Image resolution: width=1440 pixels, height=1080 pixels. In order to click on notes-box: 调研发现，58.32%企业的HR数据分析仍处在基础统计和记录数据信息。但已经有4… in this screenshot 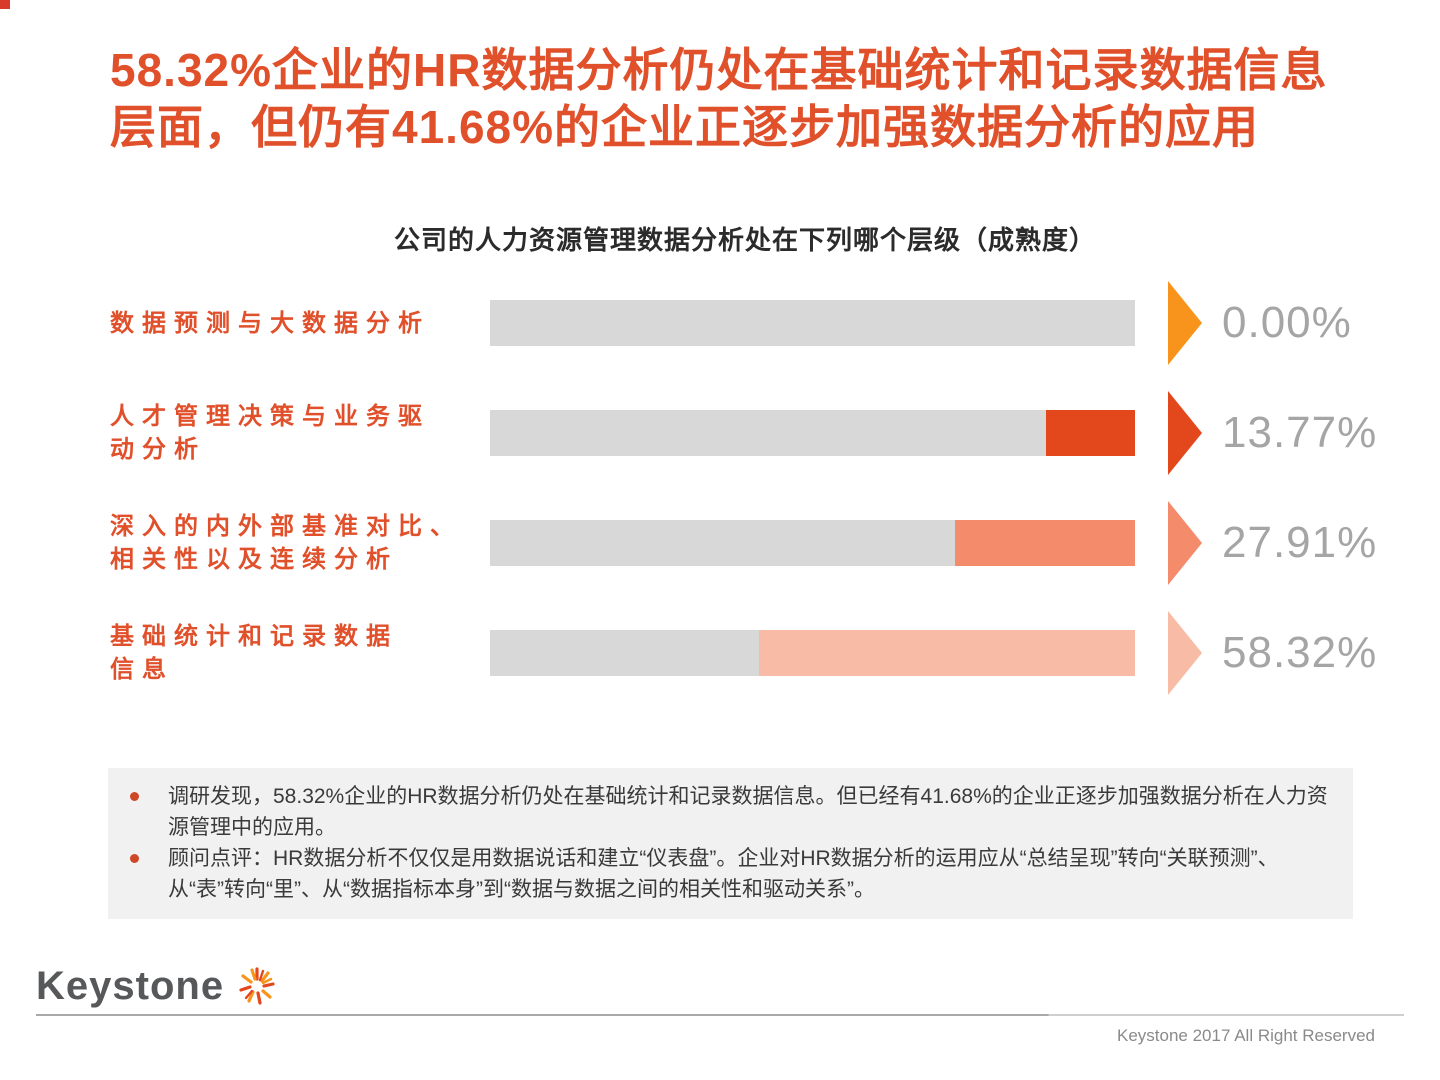, I will do `click(730, 843)`.